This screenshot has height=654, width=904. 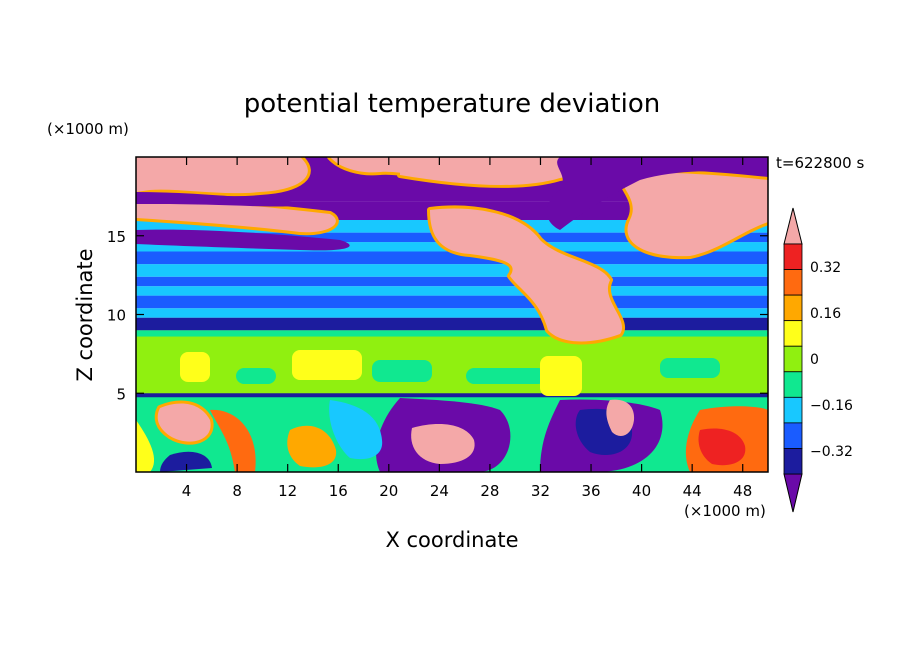 What do you see at coordinates (793, 226) in the screenshot?
I see `colorbar-extend-top` at bounding box center [793, 226].